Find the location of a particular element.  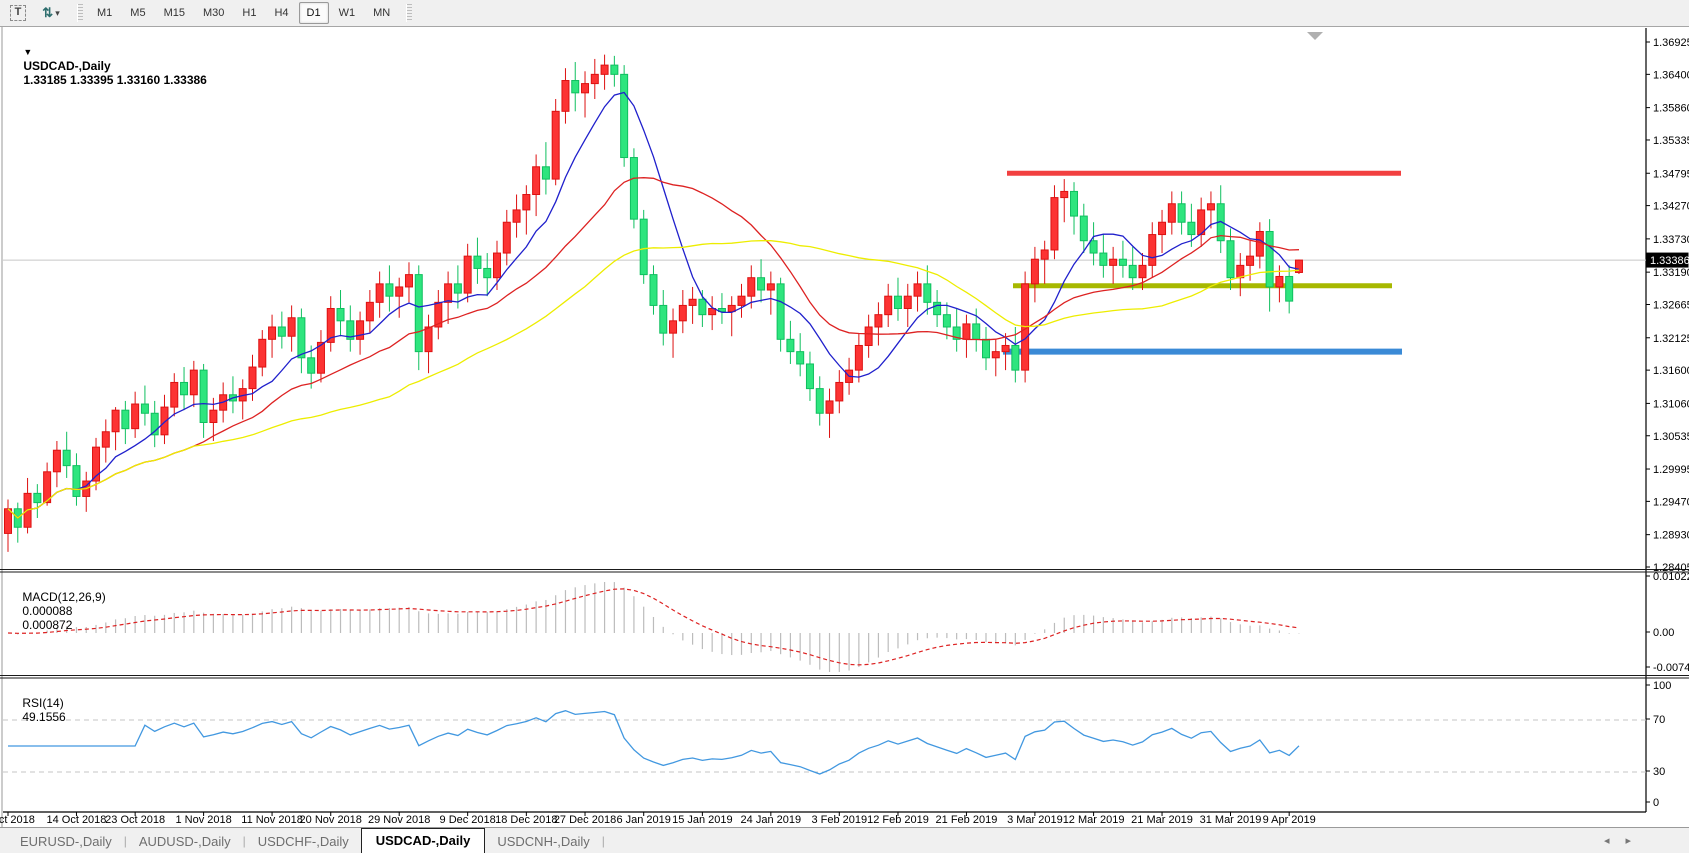

date-axis-label: 12 Feb 2019 is located at coordinates (898, 820).